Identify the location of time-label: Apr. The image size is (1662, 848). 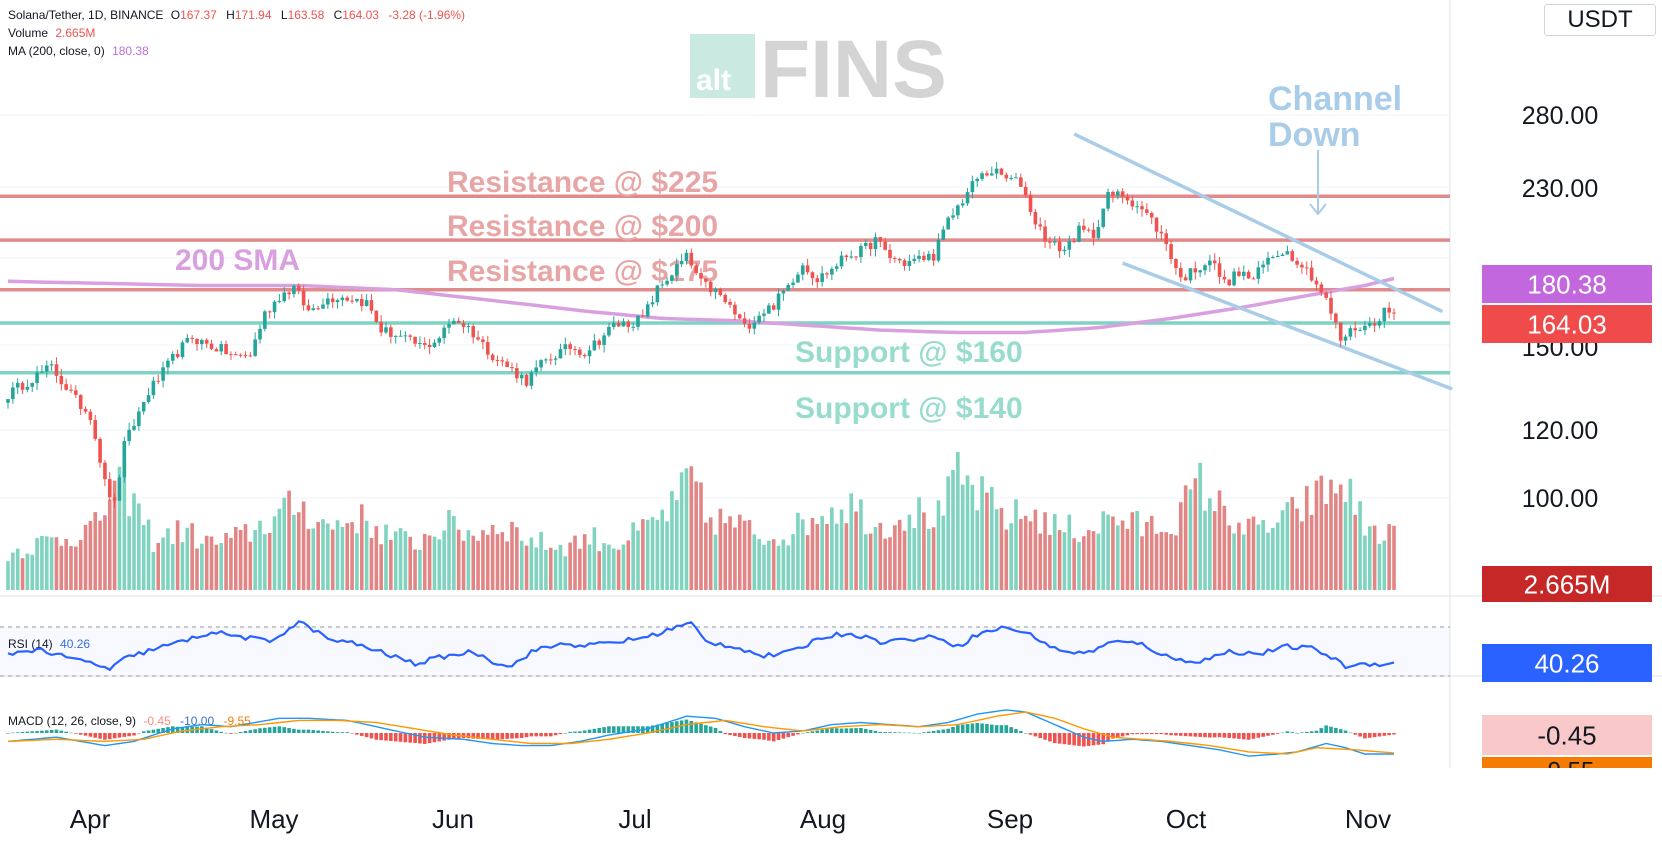
(90, 819).